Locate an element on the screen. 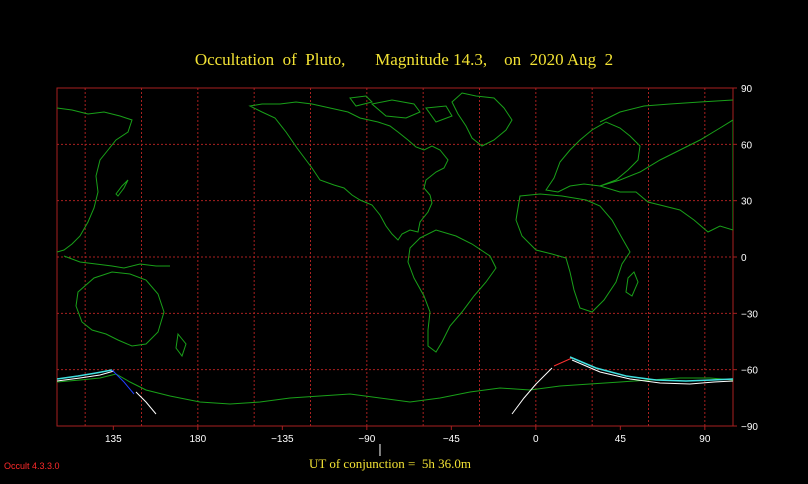 Image resolution: width=808 pixels, height=484 pixels. x-tick-label: 0 is located at coordinates (536, 439).